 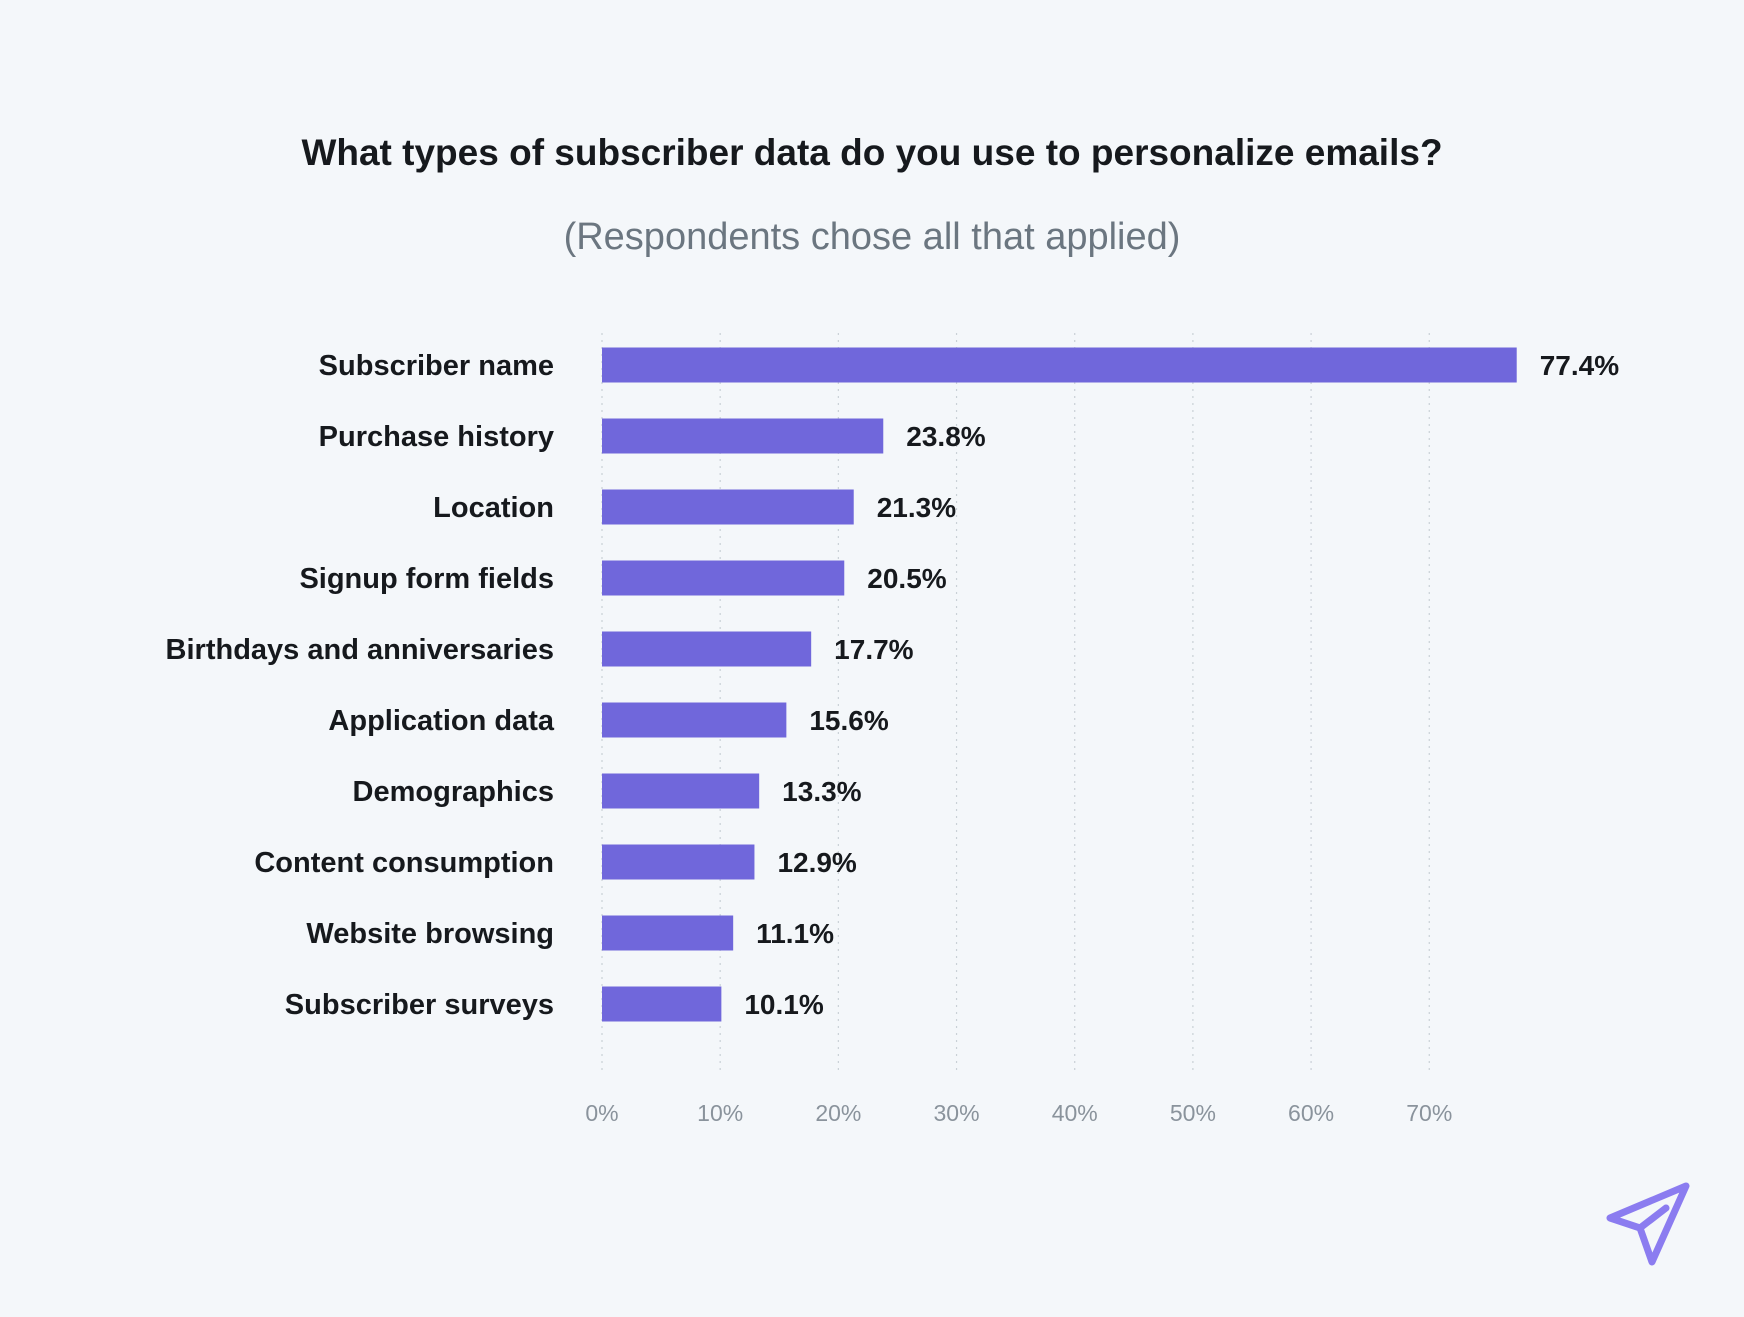 I want to click on value-label: 10.1%, so click(x=783, y=1004).